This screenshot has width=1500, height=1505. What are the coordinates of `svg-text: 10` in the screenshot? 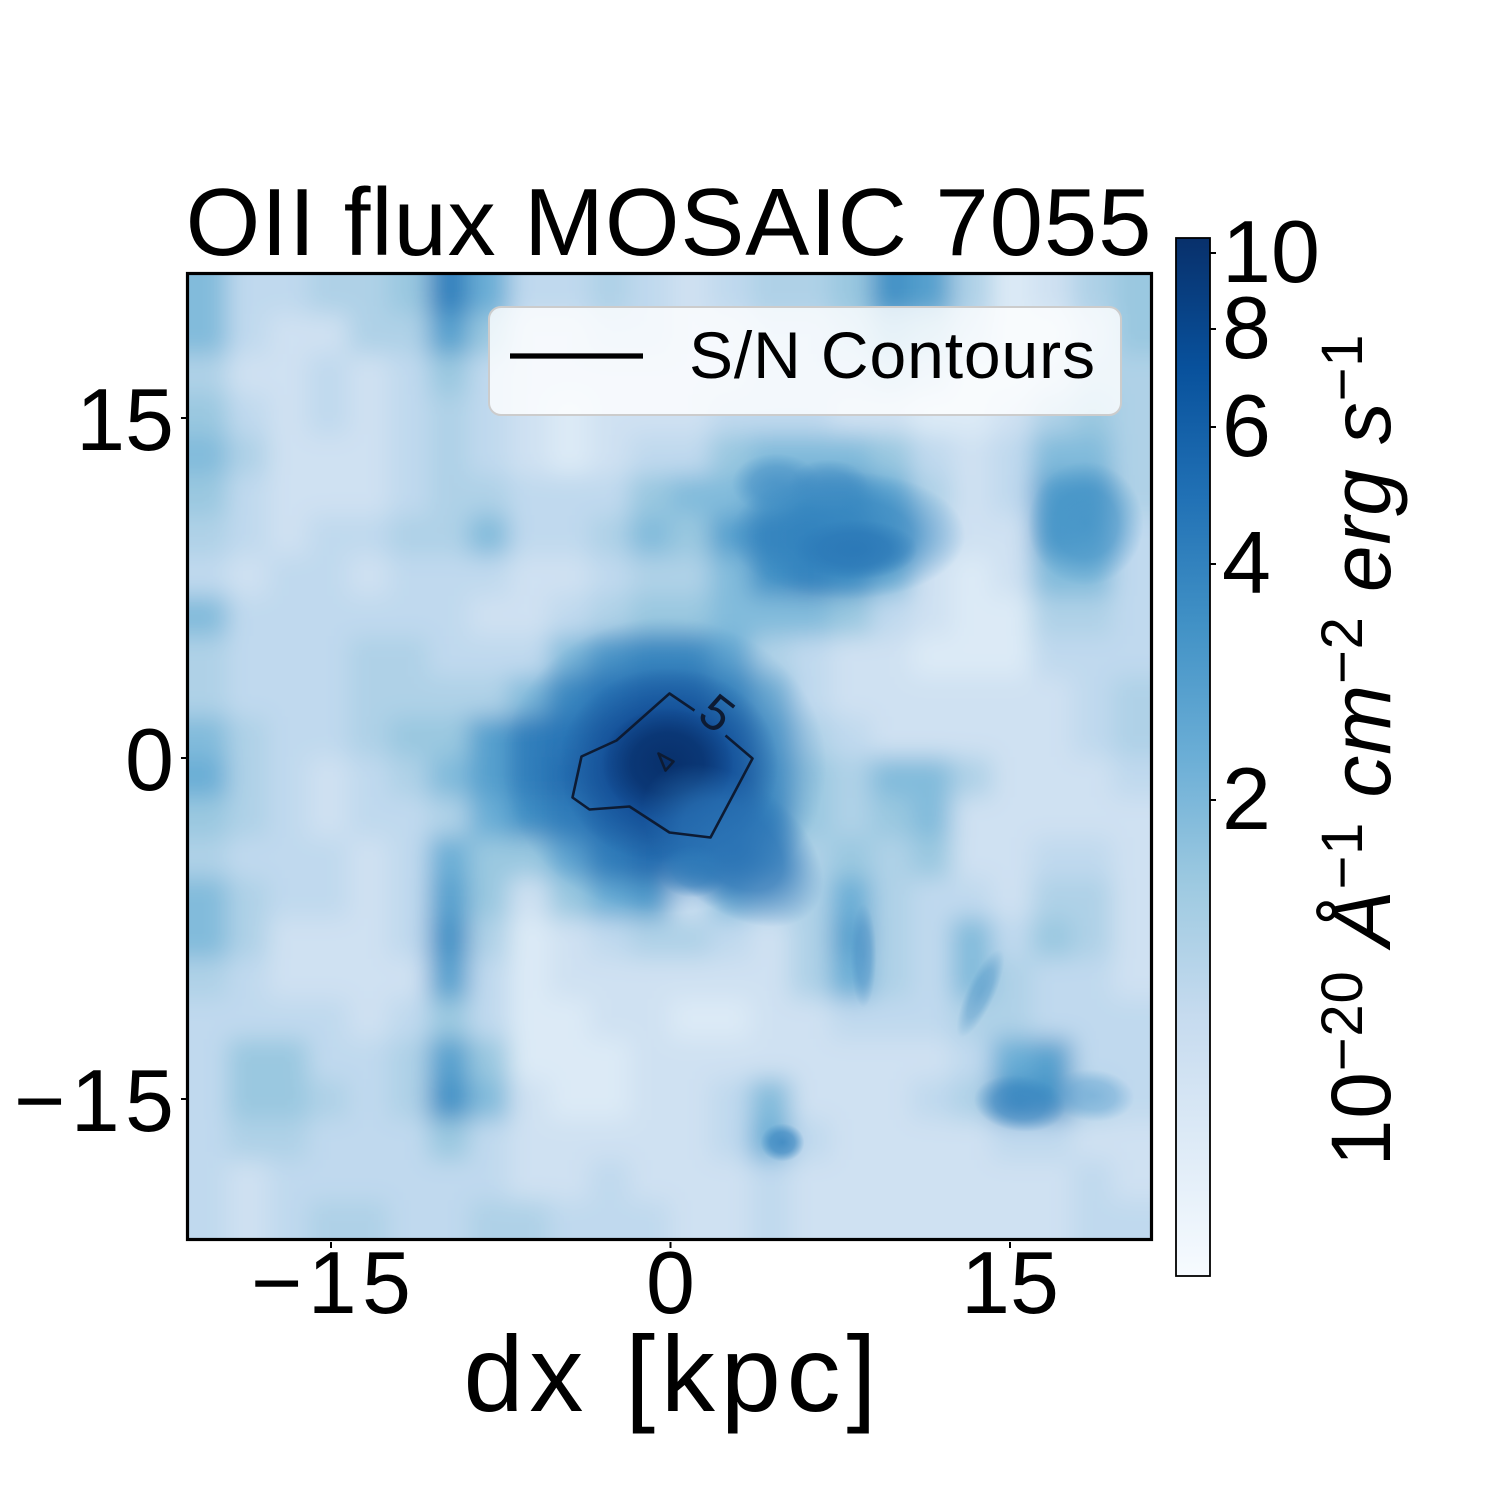 It's located at (1271, 251).